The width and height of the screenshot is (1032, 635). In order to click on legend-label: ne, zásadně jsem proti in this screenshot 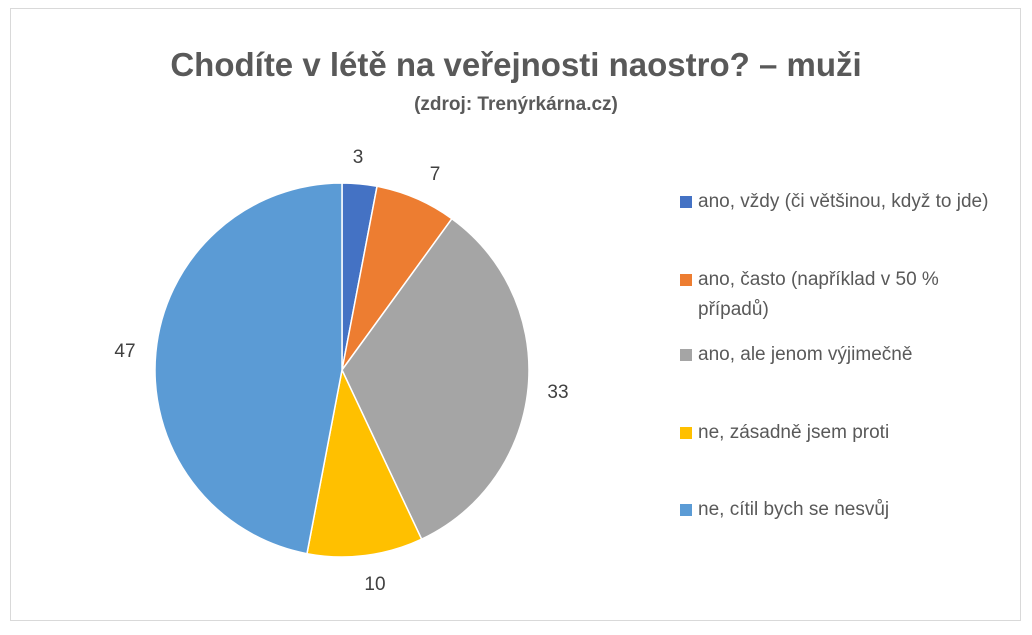, I will do `click(794, 432)`.